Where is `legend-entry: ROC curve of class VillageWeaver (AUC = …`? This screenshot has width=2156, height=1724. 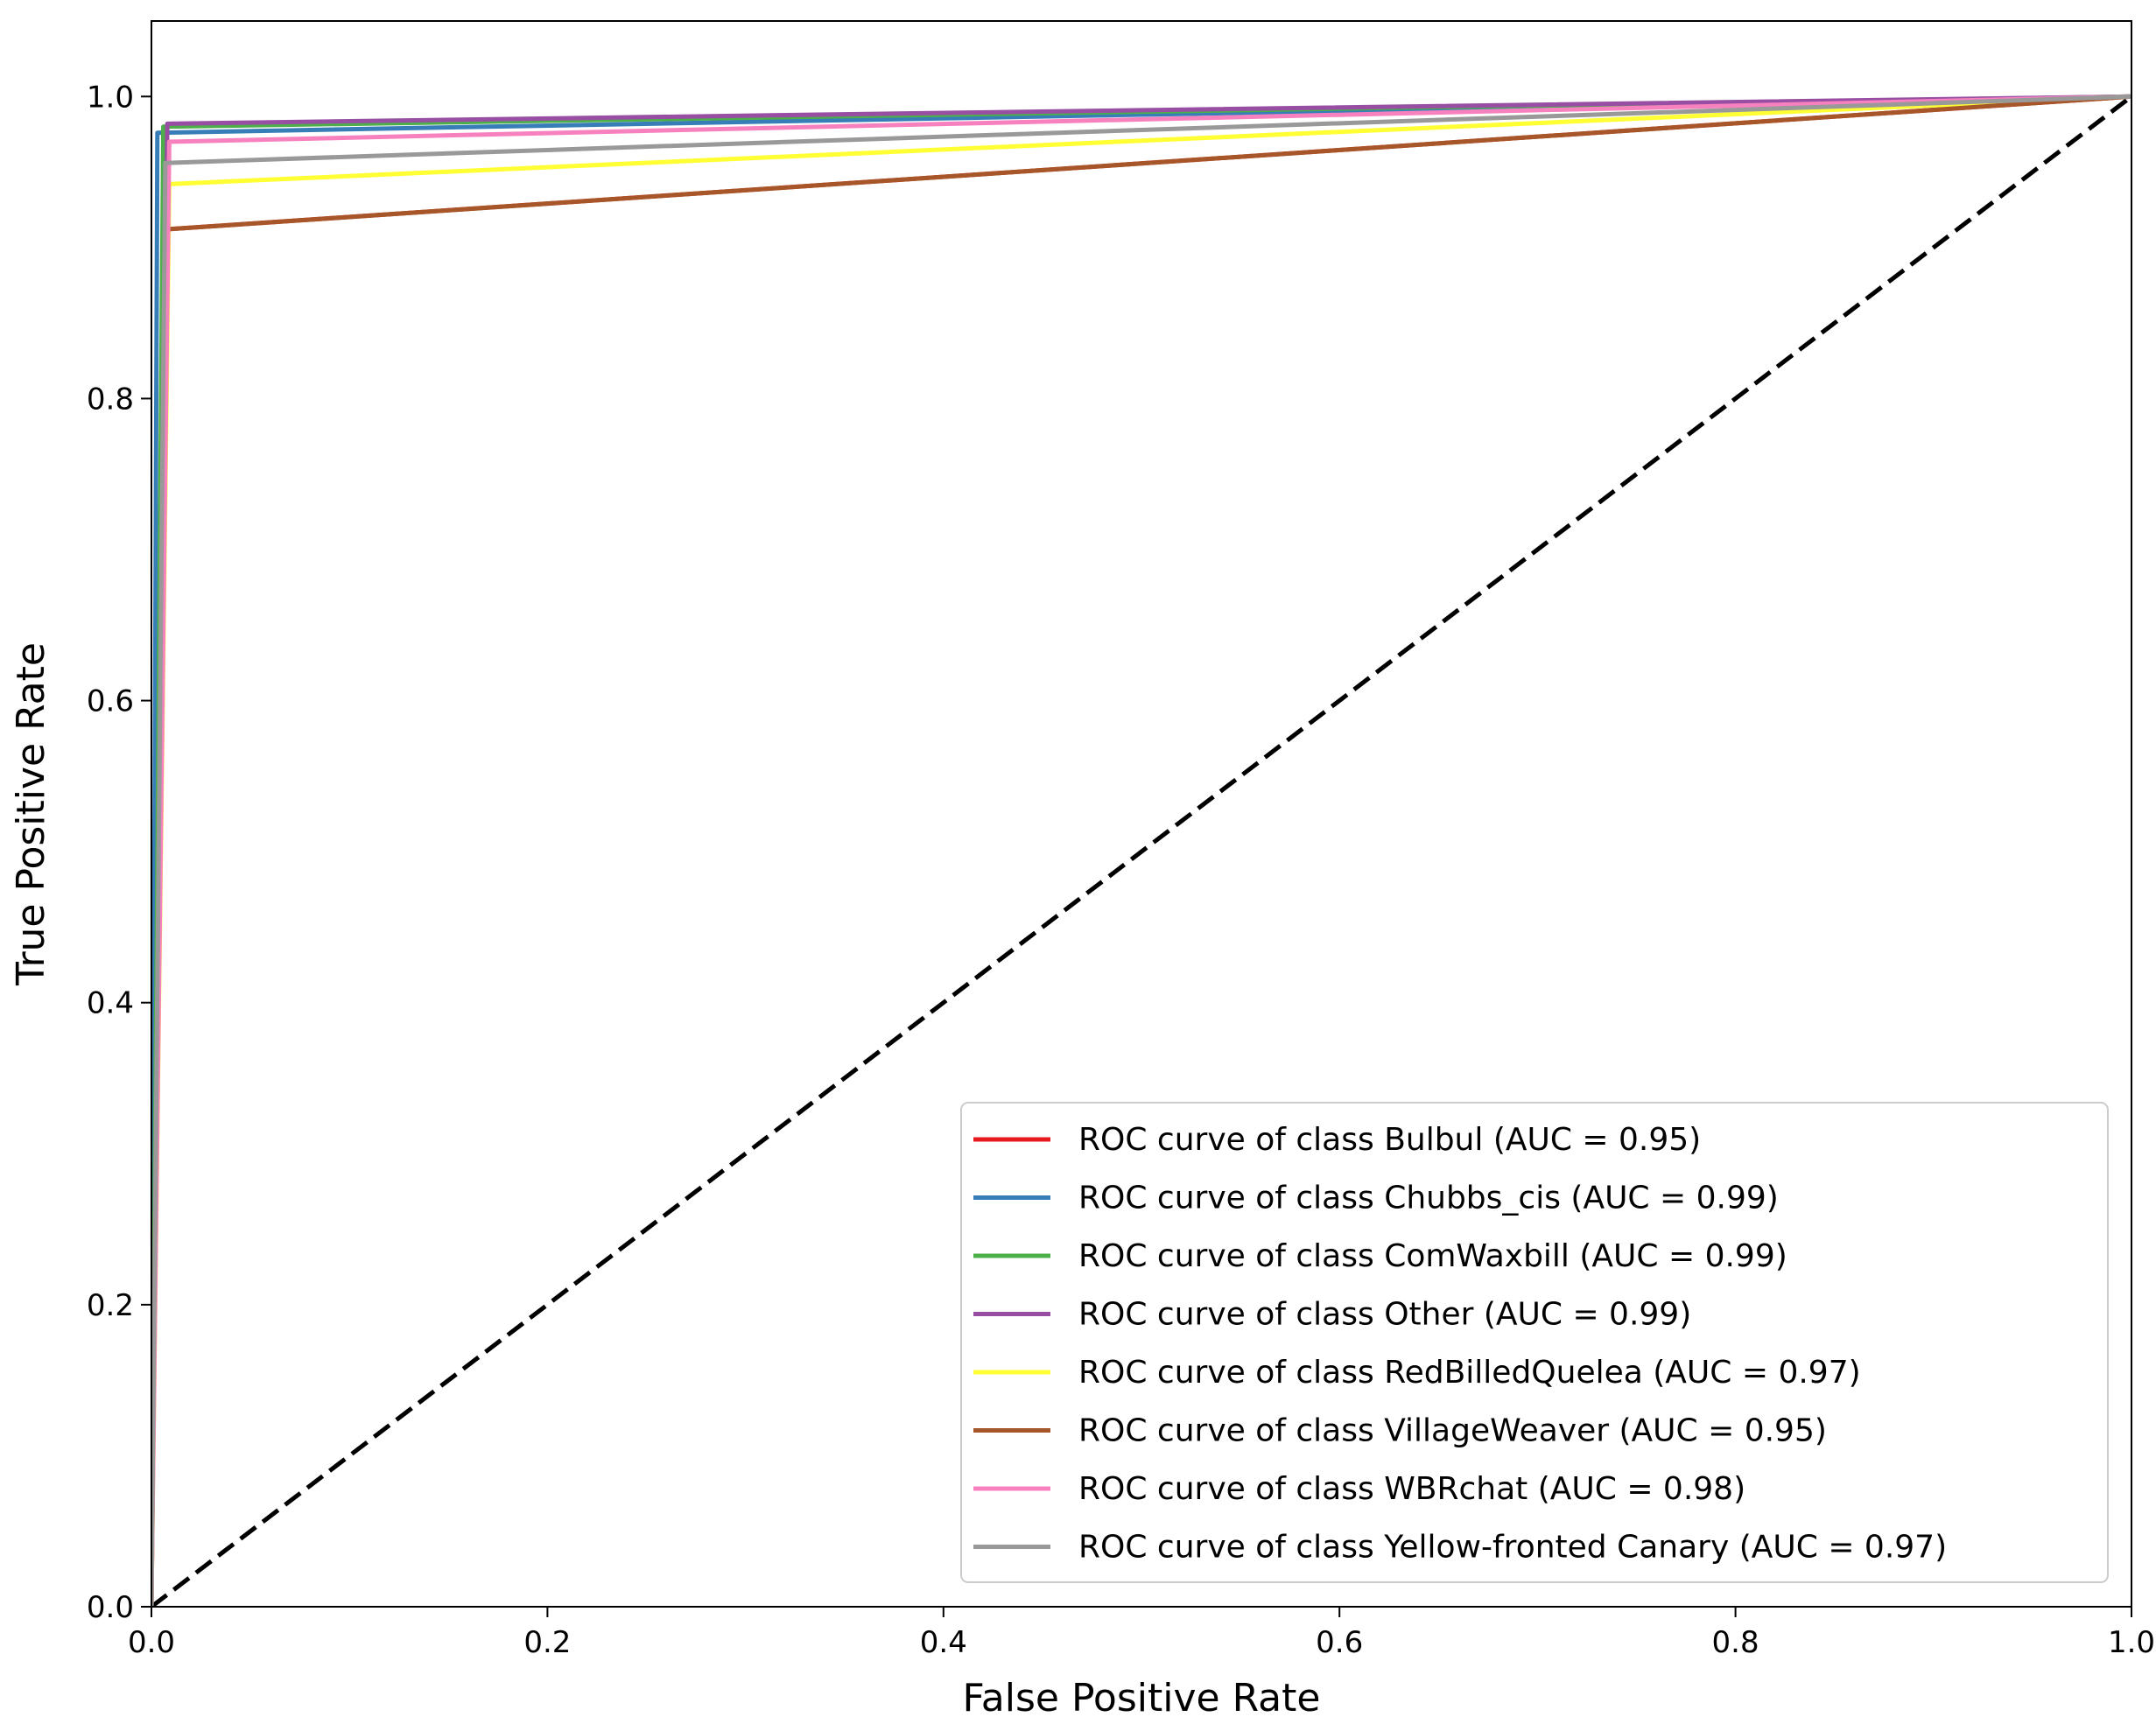
legend-entry: ROC curve of class VillageWeaver (AUC = … is located at coordinates (1452, 1431).